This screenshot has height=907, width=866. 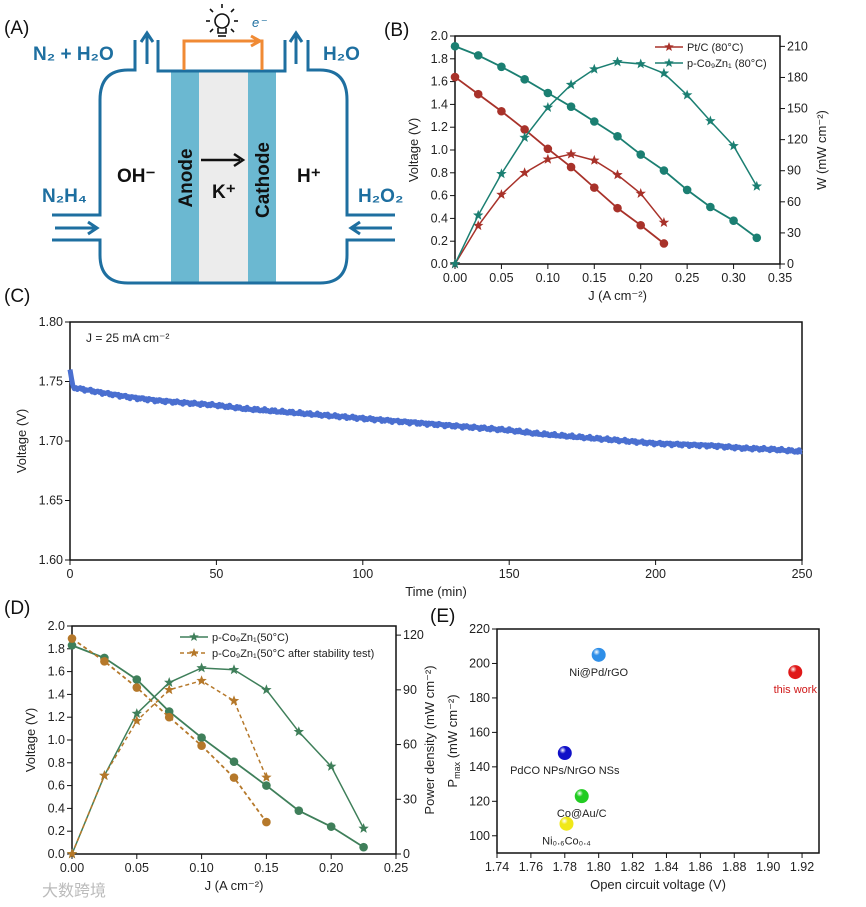 What do you see at coordinates (222, 20) in the screenshot?
I see `lightbulb-icon` at bounding box center [222, 20].